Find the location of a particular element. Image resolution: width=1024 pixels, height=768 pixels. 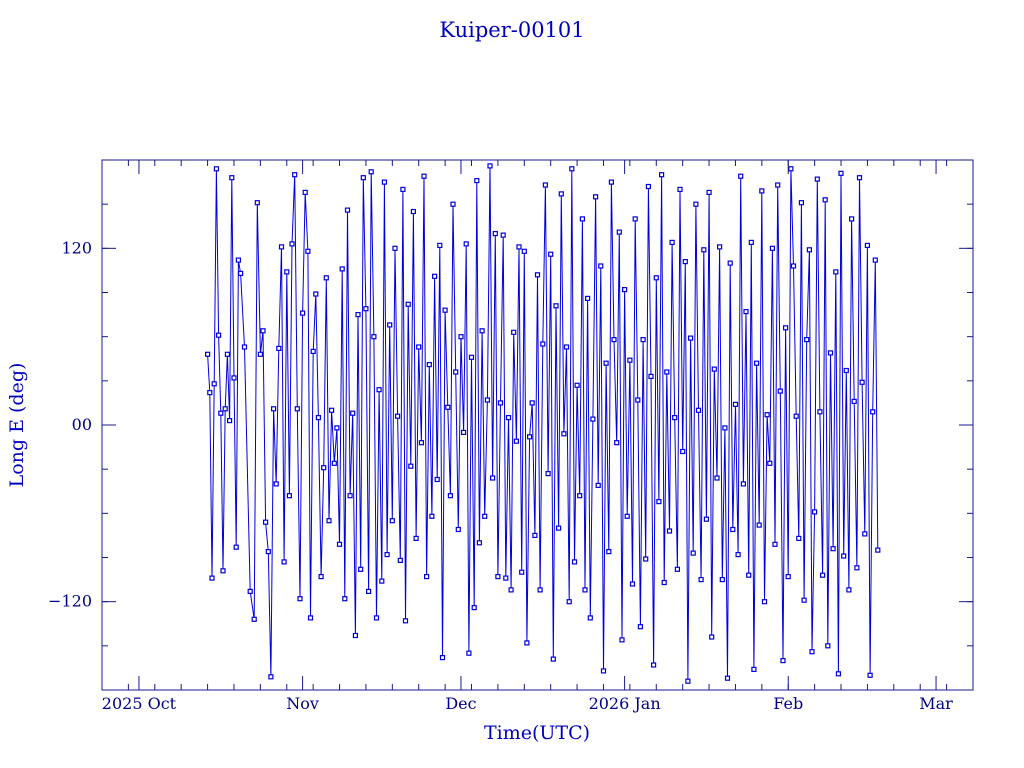

y-tick-label: 00 is located at coordinates (82, 424).